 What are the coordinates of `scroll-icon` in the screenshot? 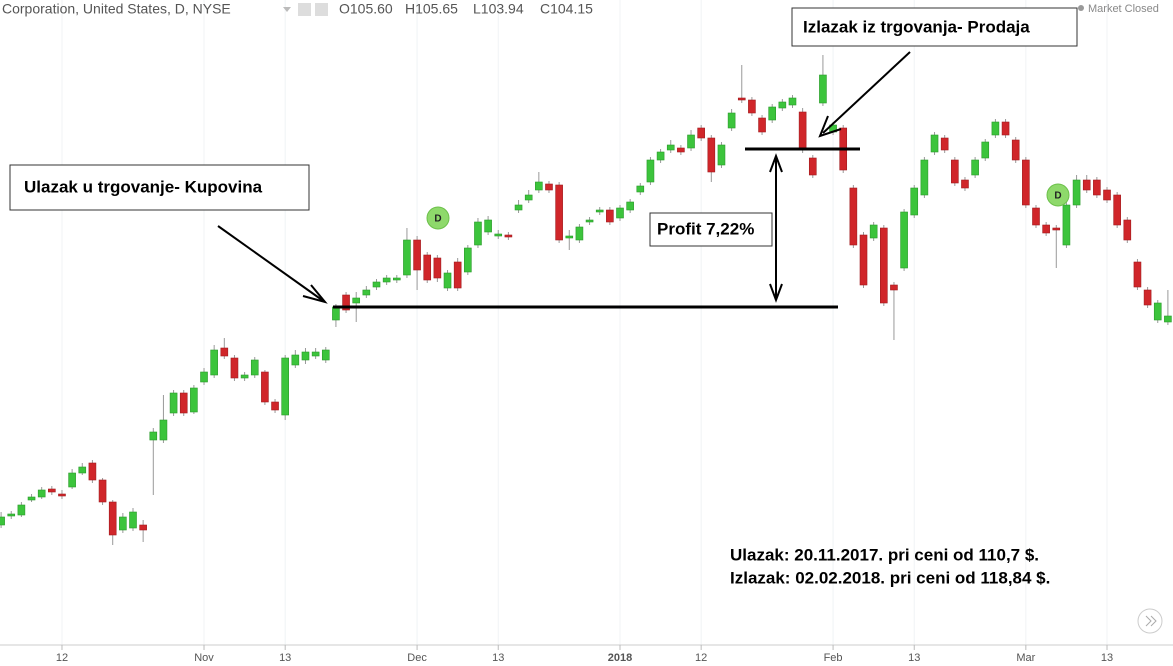 It's located at (1151, 621).